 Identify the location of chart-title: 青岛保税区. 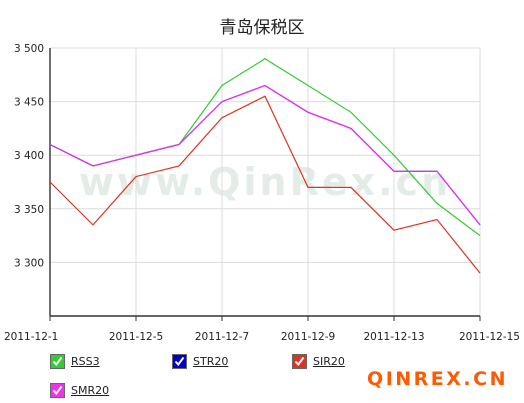
(262, 28).